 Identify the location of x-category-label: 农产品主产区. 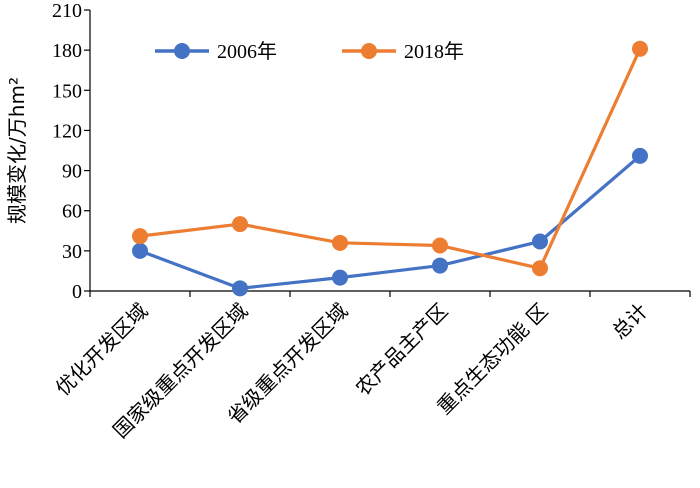
(402, 350).